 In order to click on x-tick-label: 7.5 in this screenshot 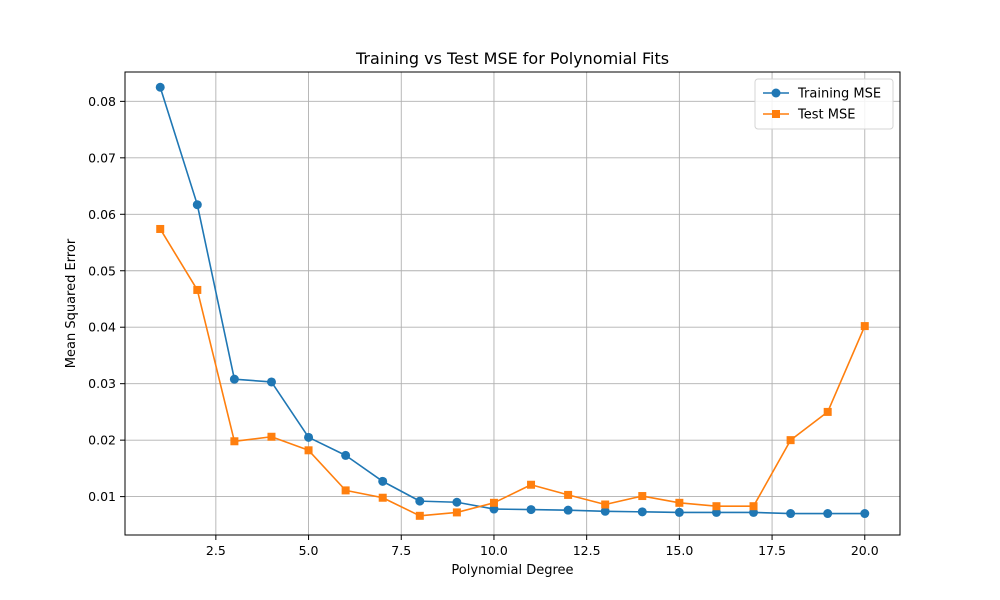, I will do `click(401, 550)`.